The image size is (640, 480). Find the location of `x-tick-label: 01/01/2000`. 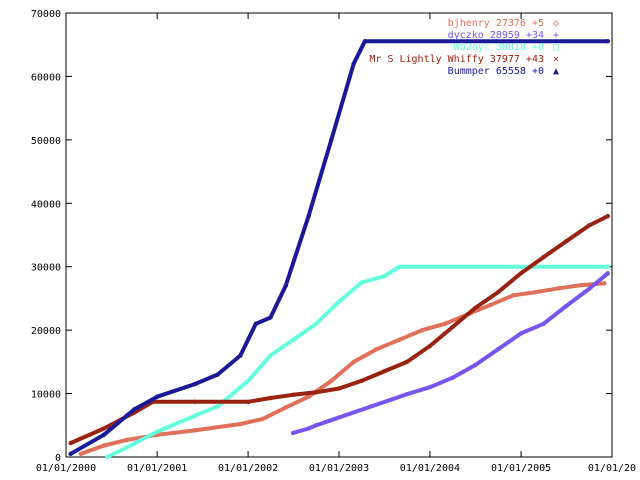

x-tick-label: 01/01/2000 is located at coordinates (66, 468).